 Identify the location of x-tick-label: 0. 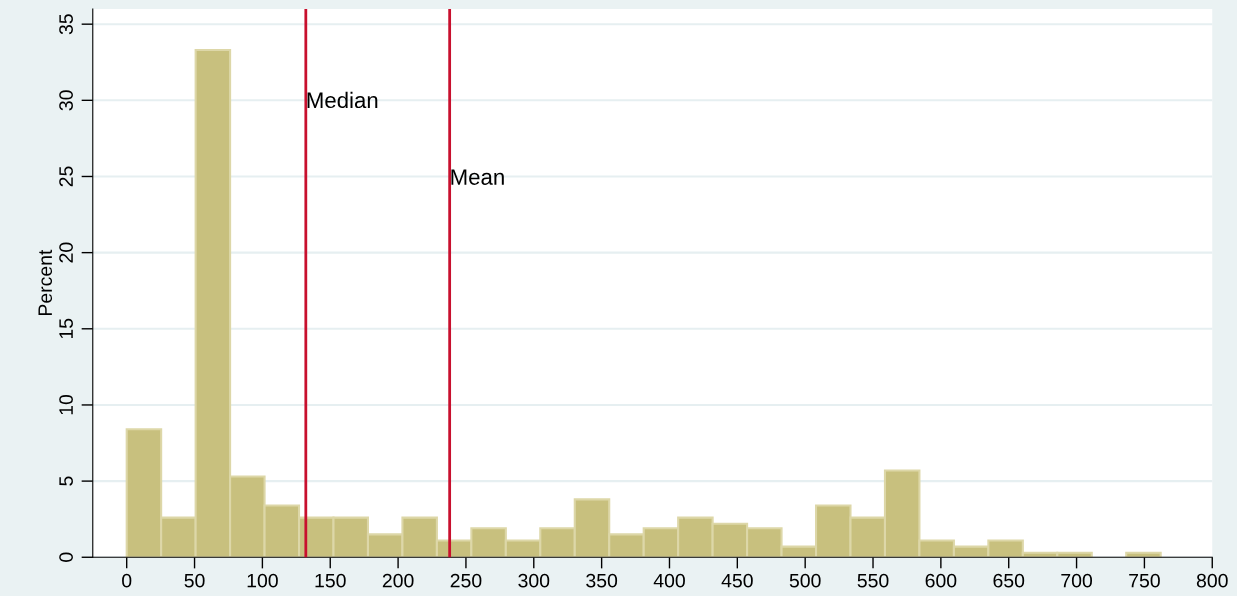
(127, 580).